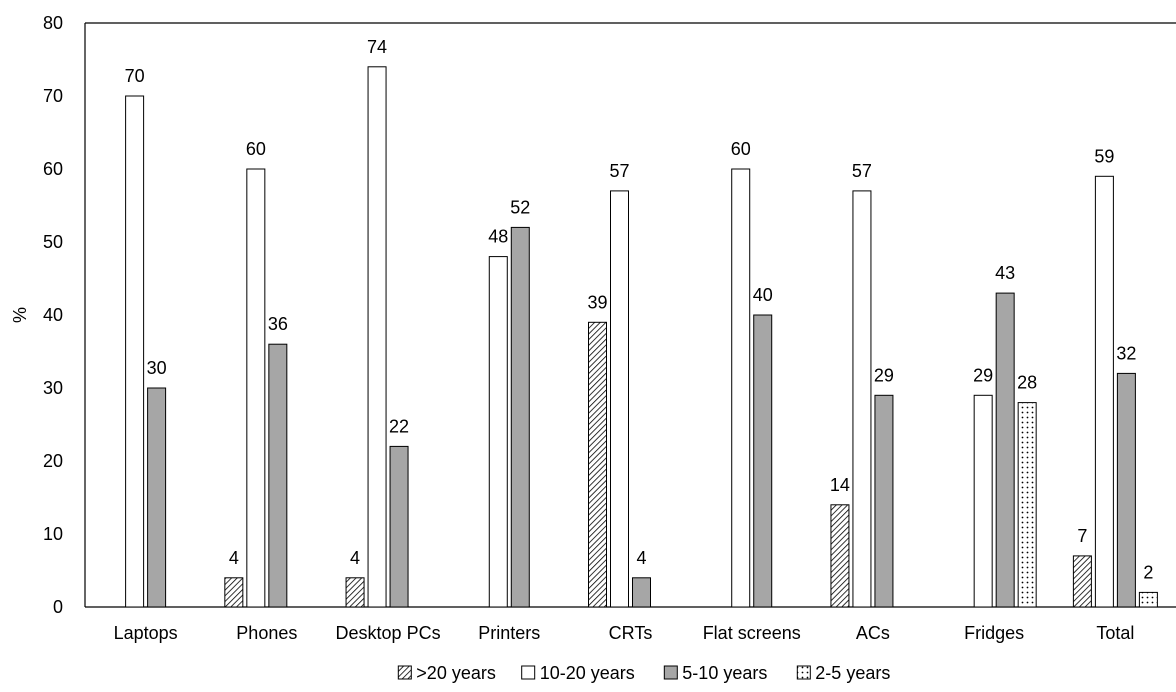 The height and width of the screenshot is (692, 1176). What do you see at coordinates (852, 673) in the screenshot?
I see `legend-label: 2-5 years` at bounding box center [852, 673].